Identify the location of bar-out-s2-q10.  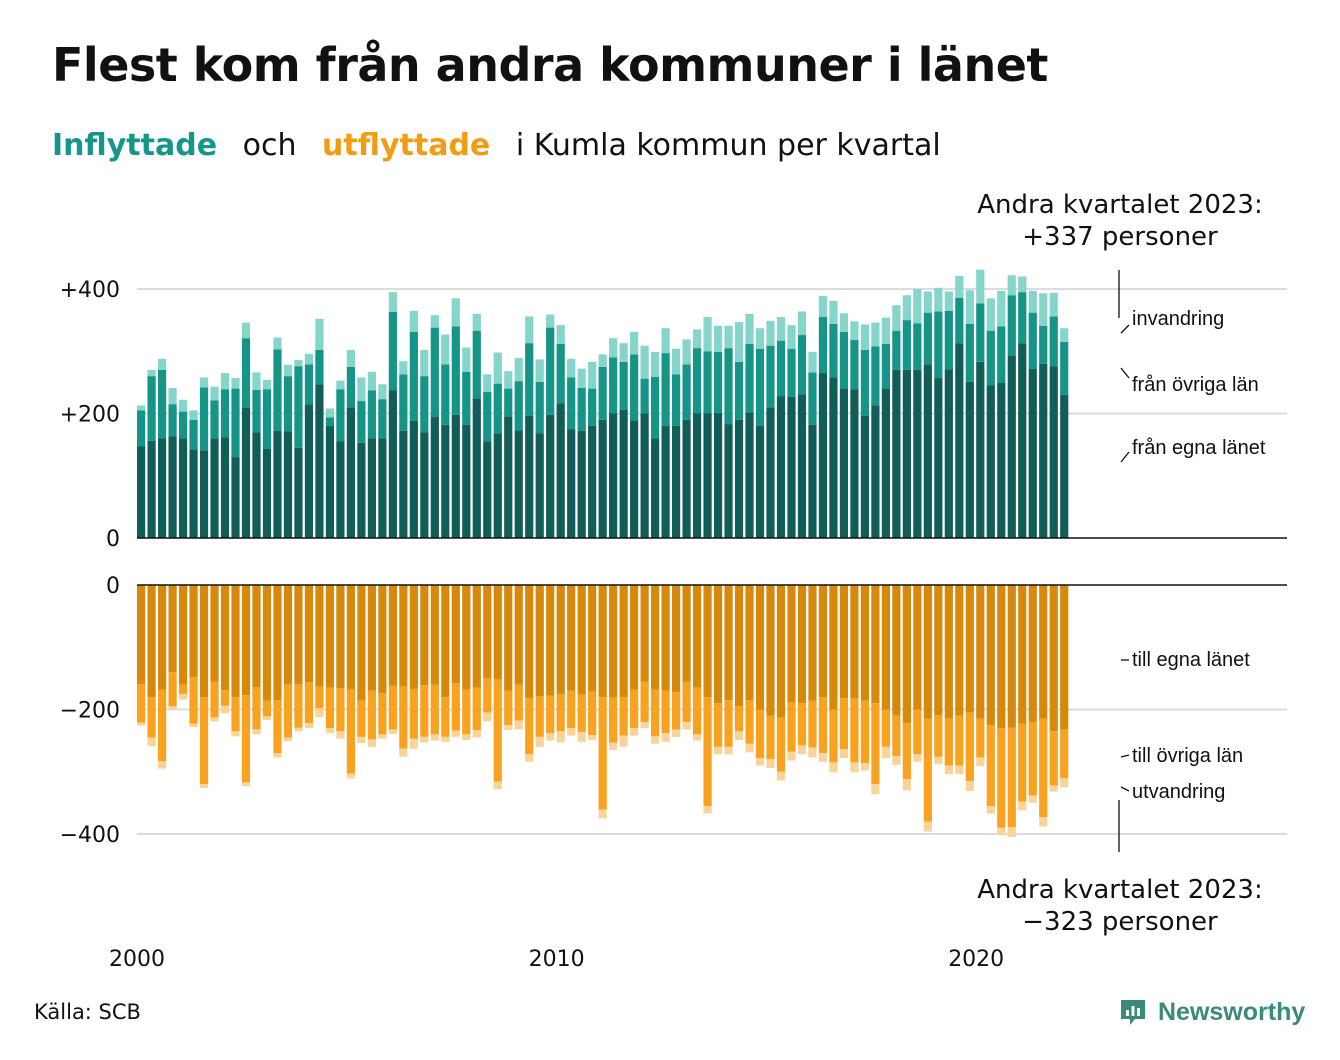
(246, 784).